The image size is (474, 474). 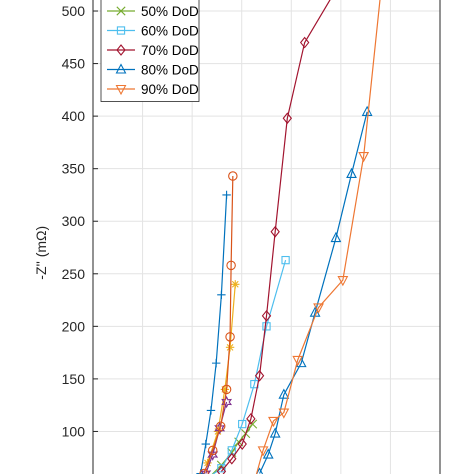 I want to click on y-tick-label: 450, so click(x=74, y=64).